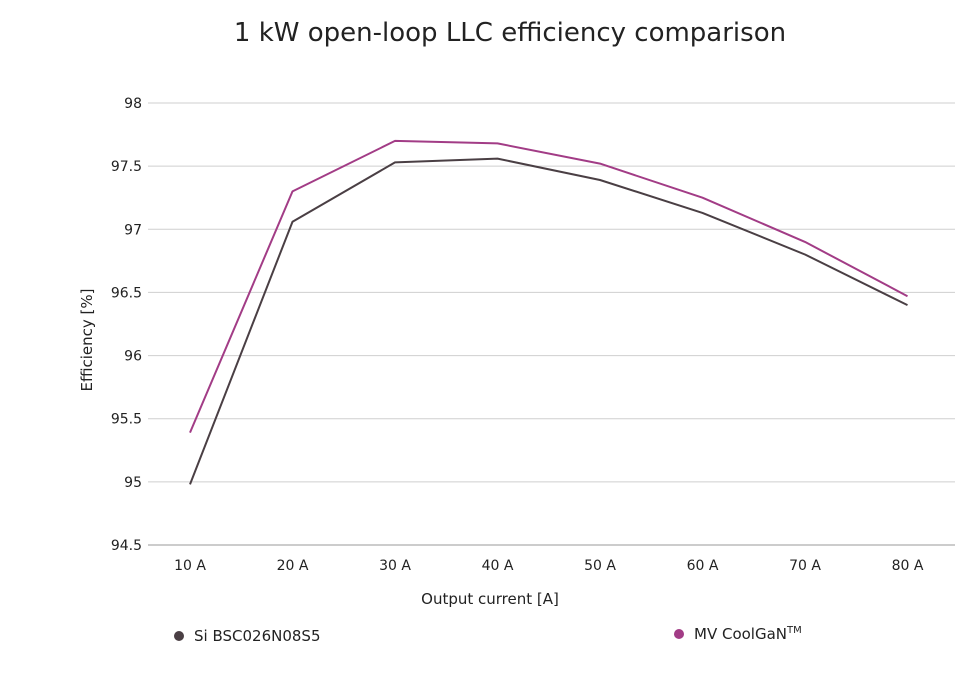  Describe the element at coordinates (133, 483) in the screenshot. I see `y-tick-label: 95` at that location.